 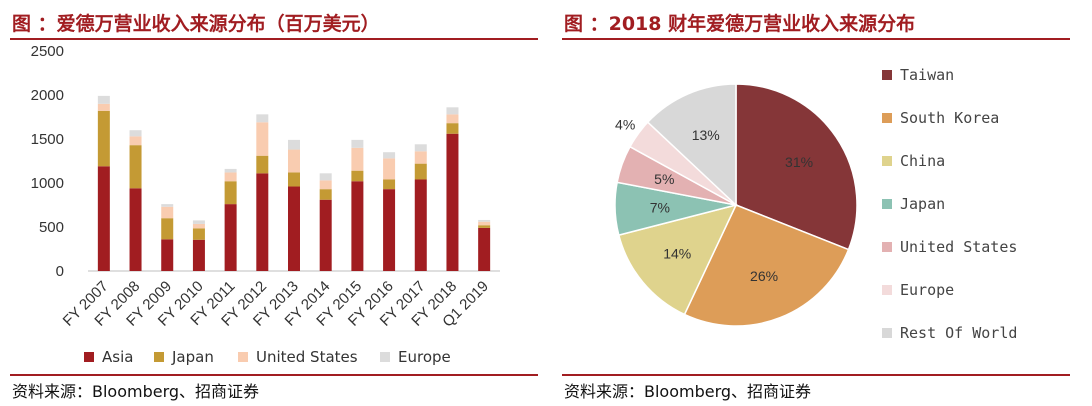 I want to click on legend-label: Taiwan, so click(x=927, y=75).